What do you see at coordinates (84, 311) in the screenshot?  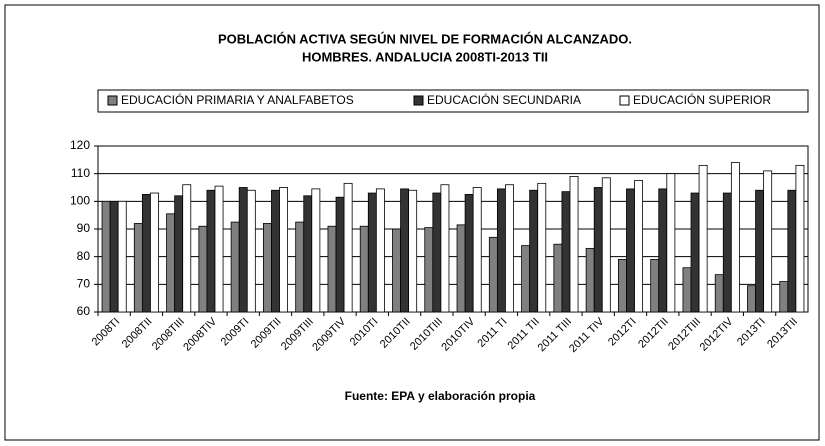 I see `y-tick-label: 60` at bounding box center [84, 311].